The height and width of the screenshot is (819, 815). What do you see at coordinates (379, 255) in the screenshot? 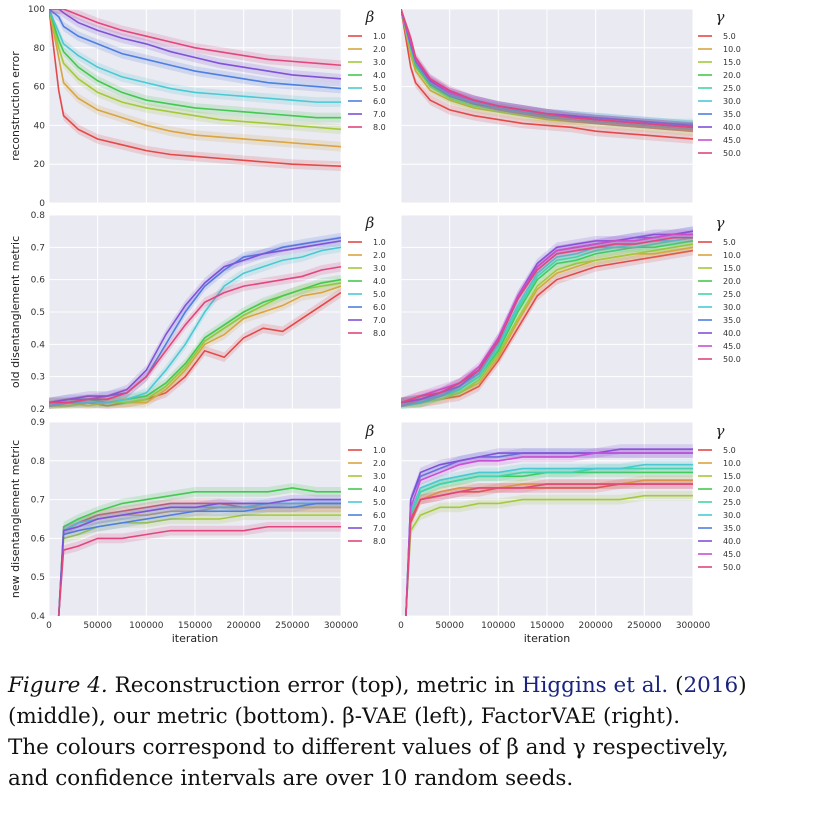
I see `legend-label-2.0: 2.0` at bounding box center [379, 255].